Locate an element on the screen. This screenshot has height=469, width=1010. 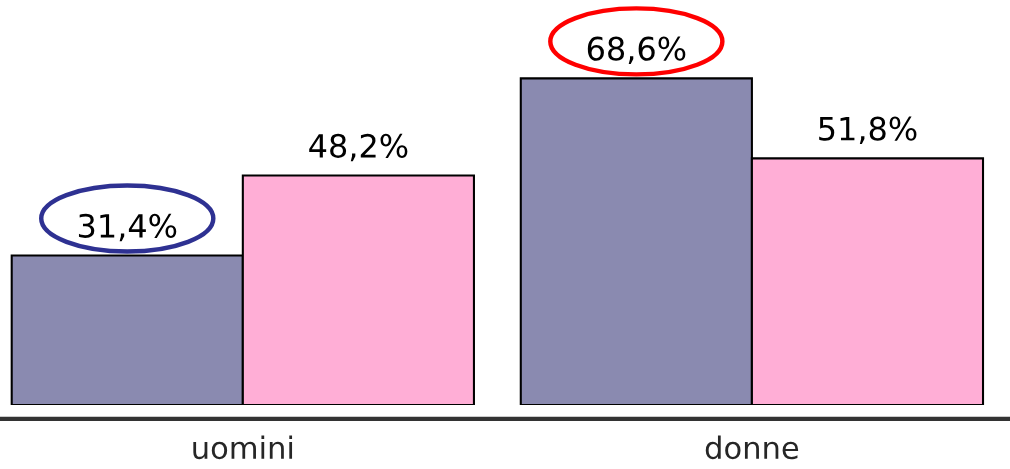
data-label: 48,2% is located at coordinates (358, 147).